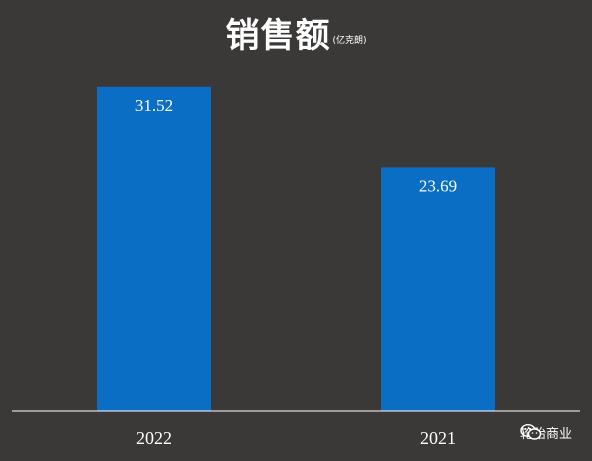 This screenshot has height=461, width=592. I want to click on chart-title: 销售额, so click(278, 36).